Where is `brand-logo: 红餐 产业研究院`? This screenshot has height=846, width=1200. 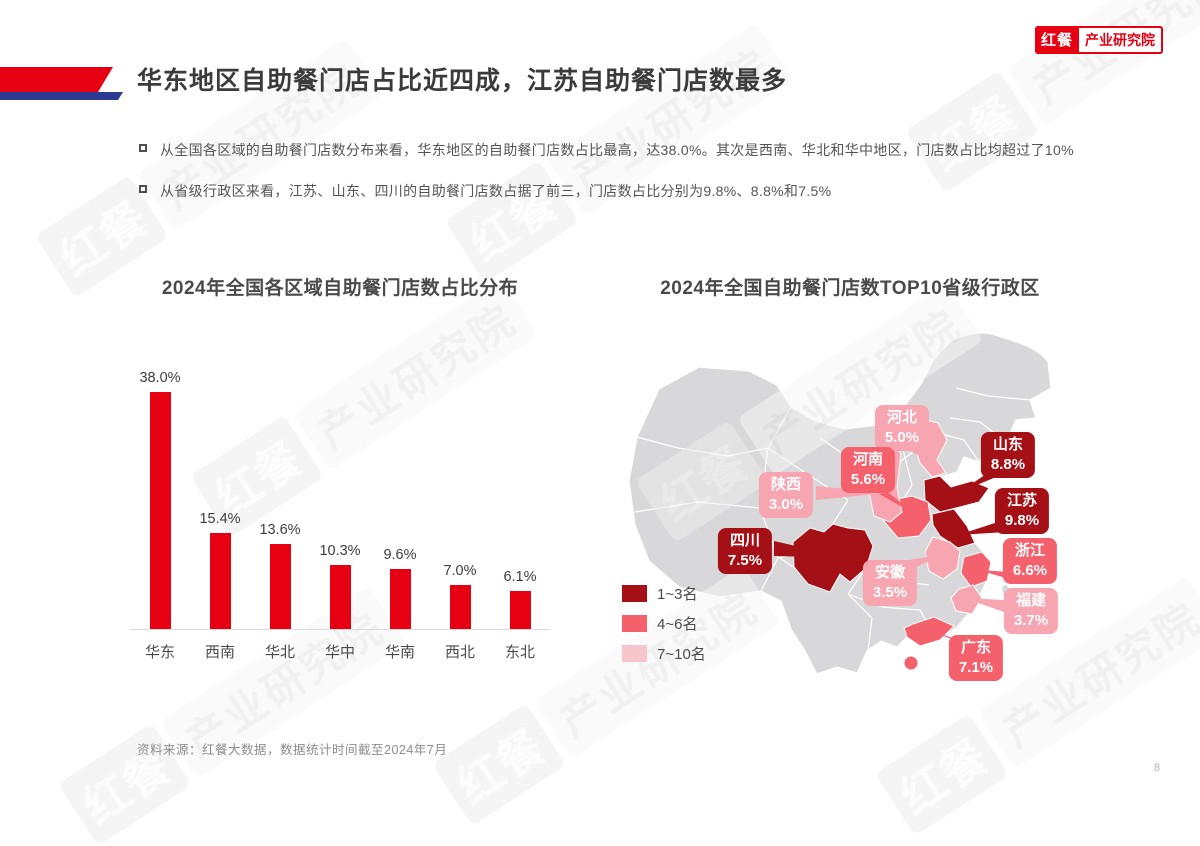 brand-logo: 红餐 产业研究院 is located at coordinates (1098, 40).